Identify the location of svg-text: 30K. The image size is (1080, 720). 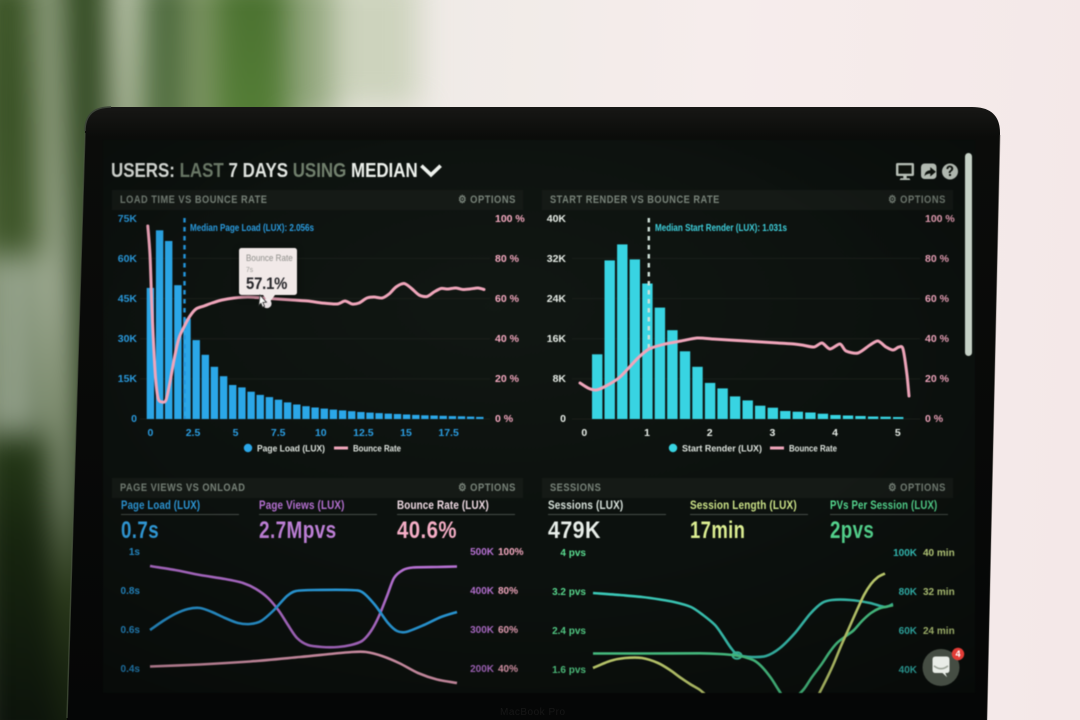
(128, 339).